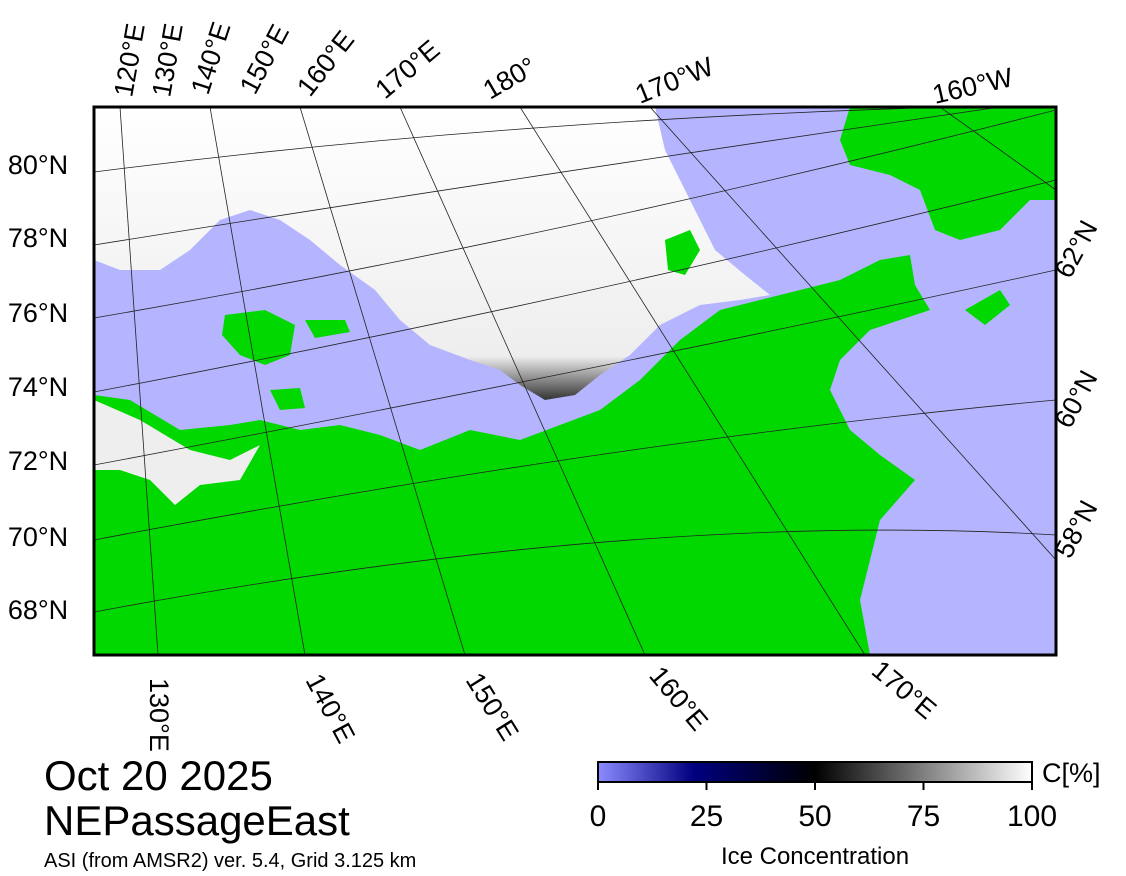  What do you see at coordinates (38, 610) in the screenshot?
I see `graticule-label: 68°N` at bounding box center [38, 610].